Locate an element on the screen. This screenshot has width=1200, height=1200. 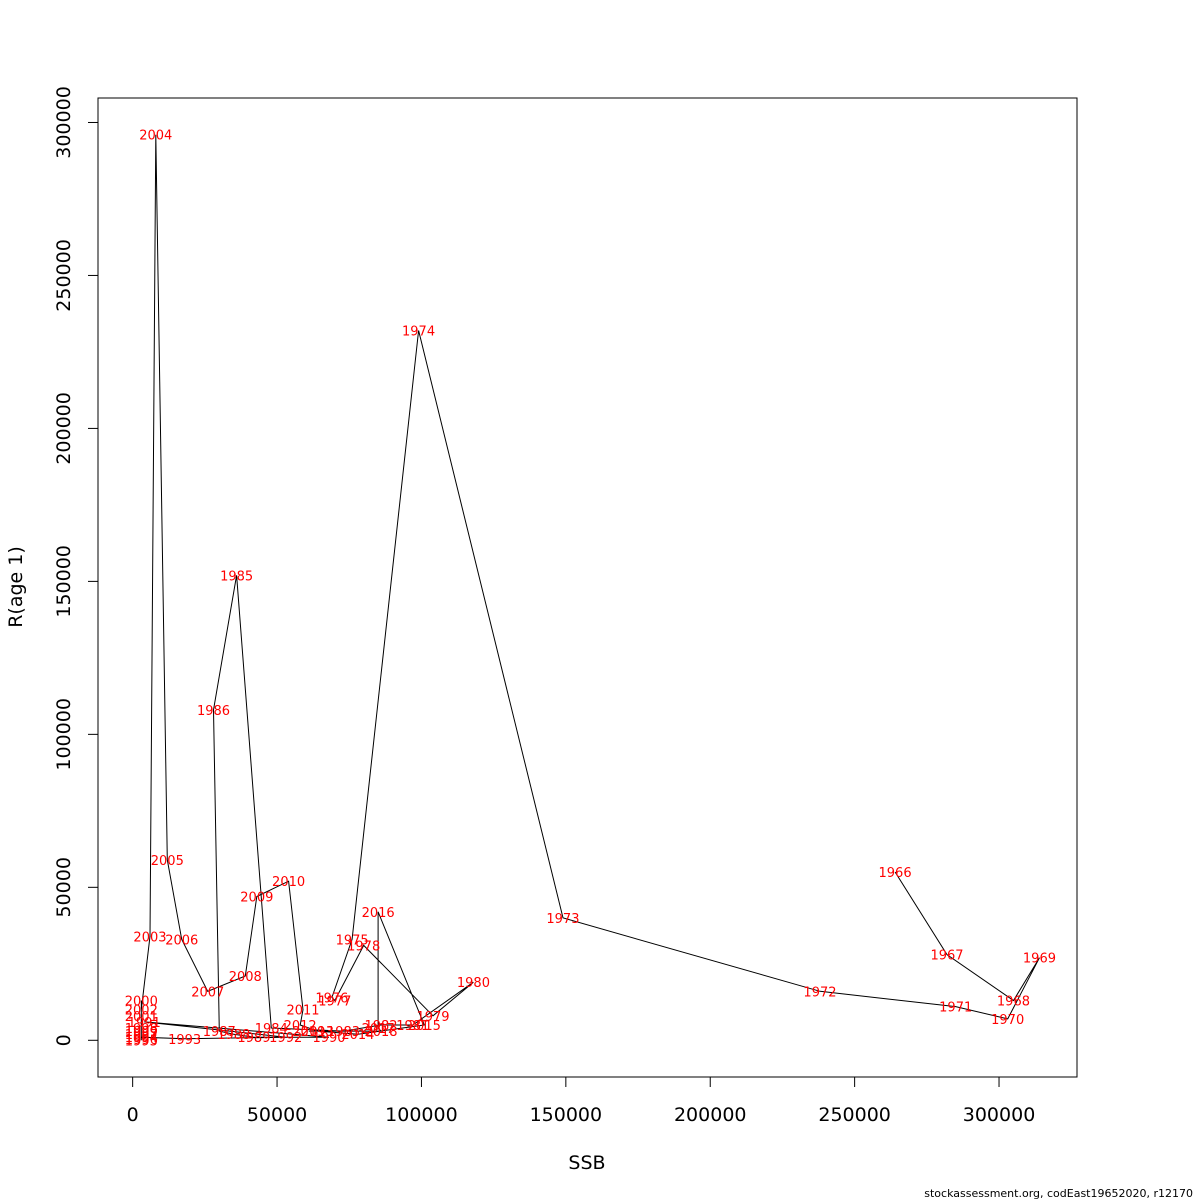
data-point-label: 1999 is located at coordinates (141, 1032).